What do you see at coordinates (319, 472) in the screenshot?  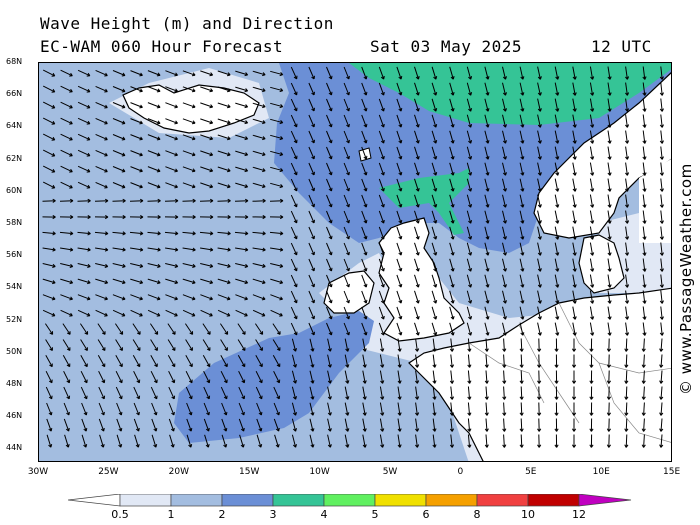 I see `lon-label-10W: 10W` at bounding box center [319, 472].